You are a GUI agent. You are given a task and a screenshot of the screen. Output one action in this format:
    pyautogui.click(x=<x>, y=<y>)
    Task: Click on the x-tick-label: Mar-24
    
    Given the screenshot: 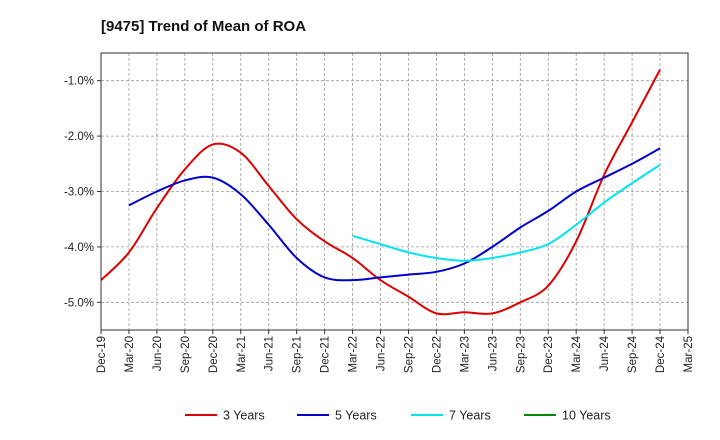 What is the action you would take?
    pyautogui.click(x=577, y=353)
    